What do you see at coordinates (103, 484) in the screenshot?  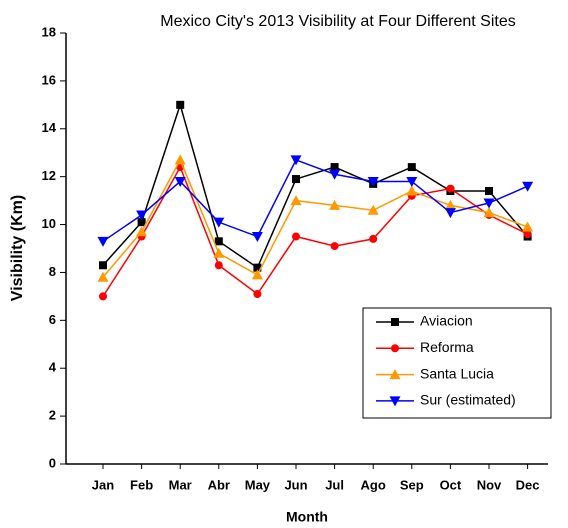 I see `x-tick-label: Jan` at bounding box center [103, 484].